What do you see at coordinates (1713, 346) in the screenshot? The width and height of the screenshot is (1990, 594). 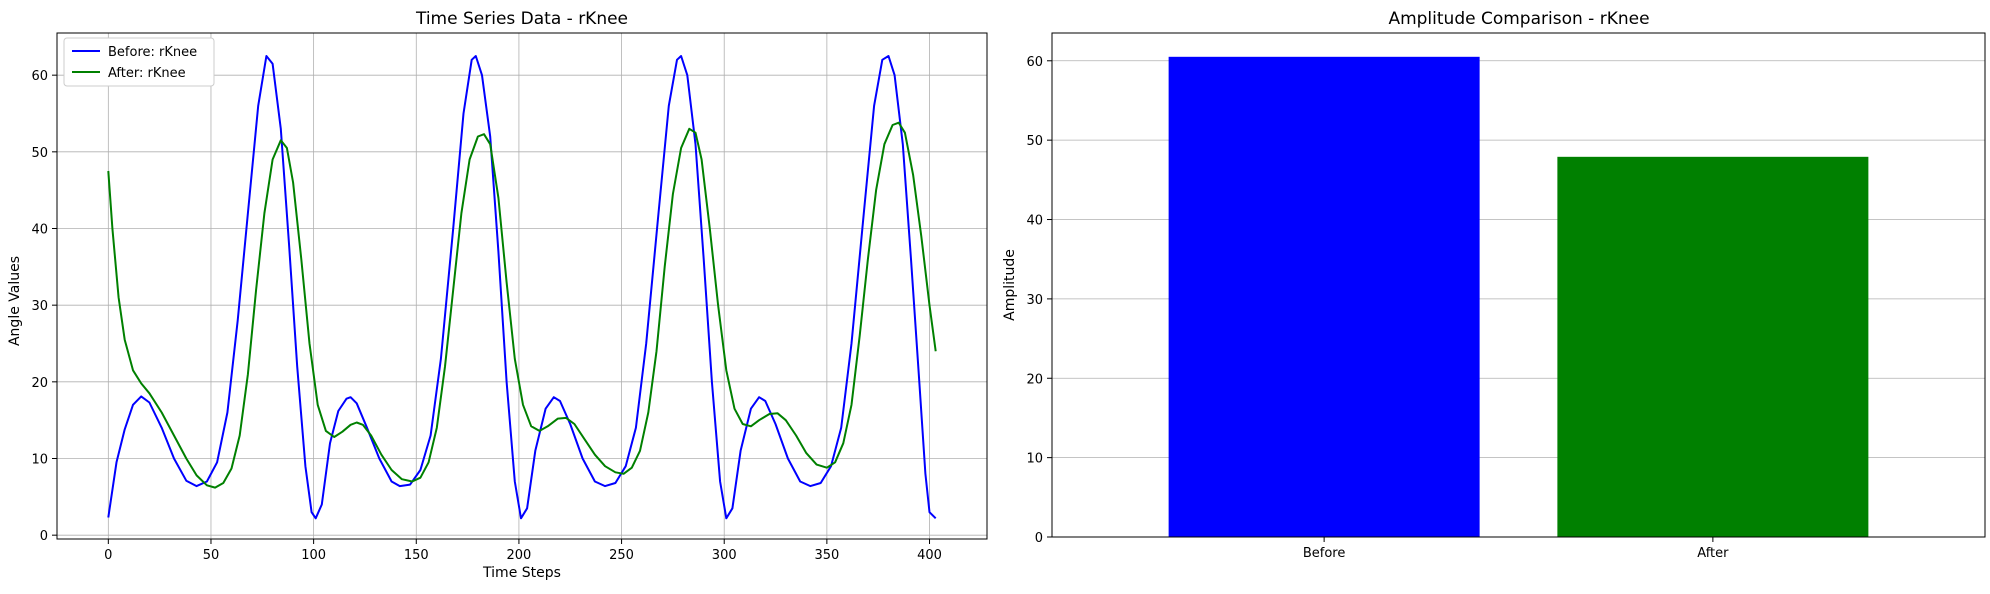 I see `bar-after` at bounding box center [1713, 346].